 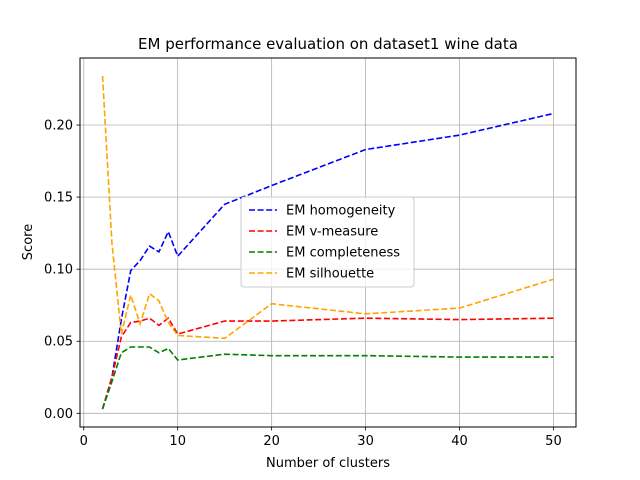 I want to click on legend-label: EM completeness, so click(x=343, y=253).